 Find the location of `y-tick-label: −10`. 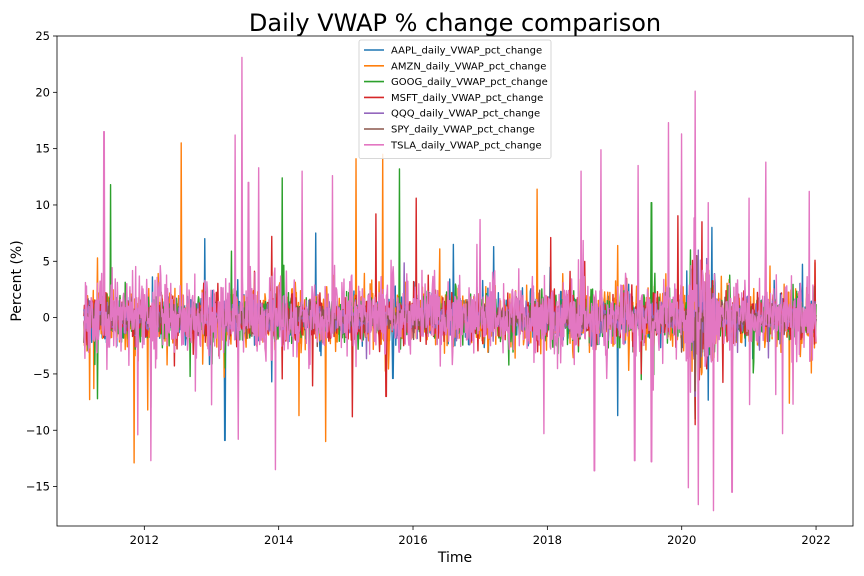

y-tick-label: −10 is located at coordinates (38, 430).